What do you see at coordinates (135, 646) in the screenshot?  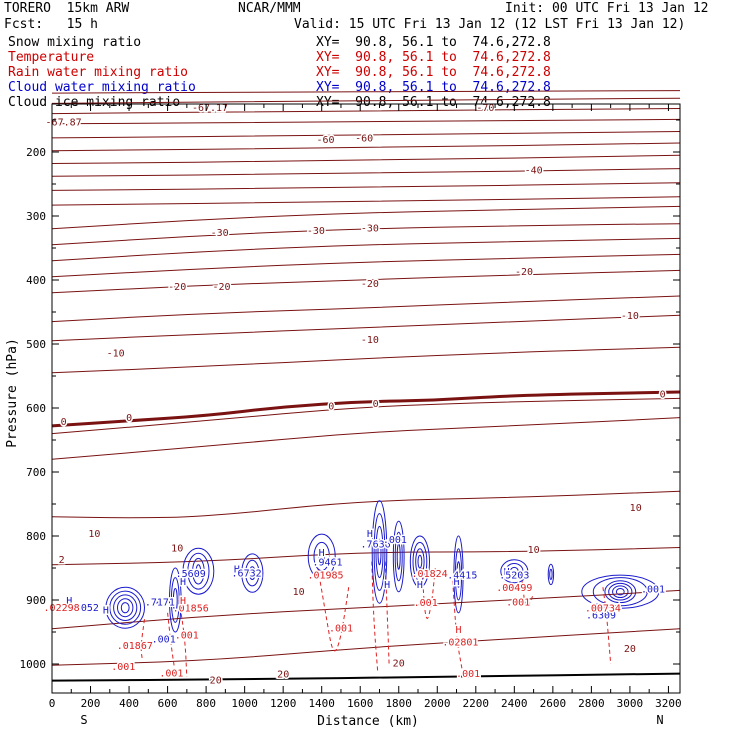 I see `rain-label: .01867` at bounding box center [135, 646].